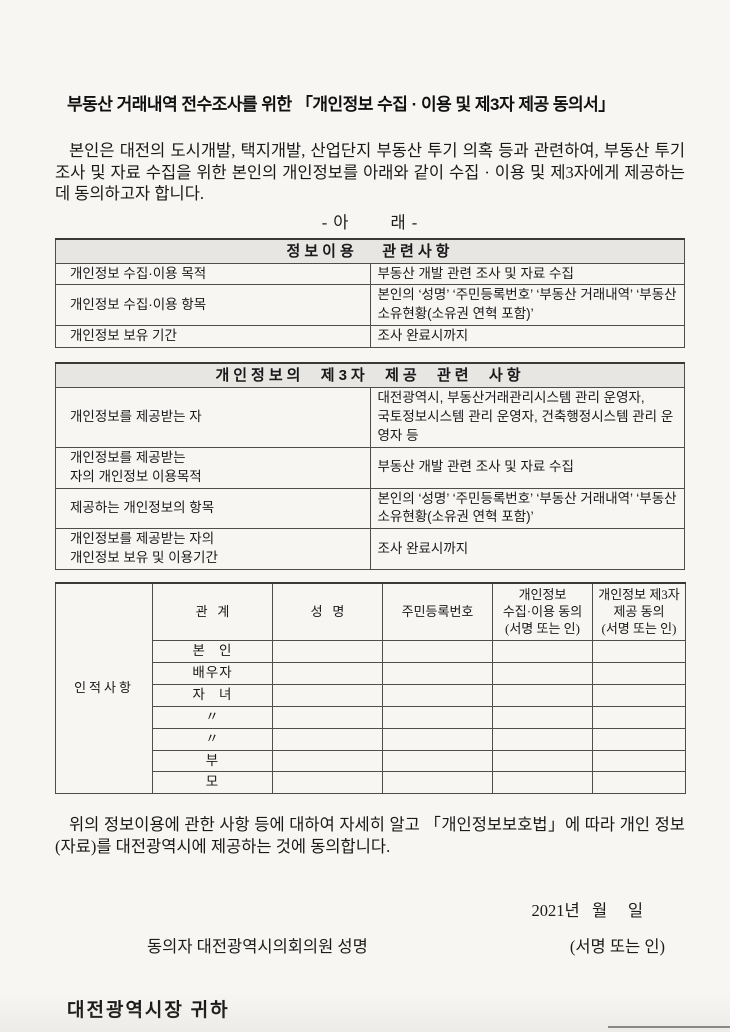 Image resolution: width=730 pixels, height=1032 pixels. I want to click on relation-label: 자 녀, so click(212, 695).